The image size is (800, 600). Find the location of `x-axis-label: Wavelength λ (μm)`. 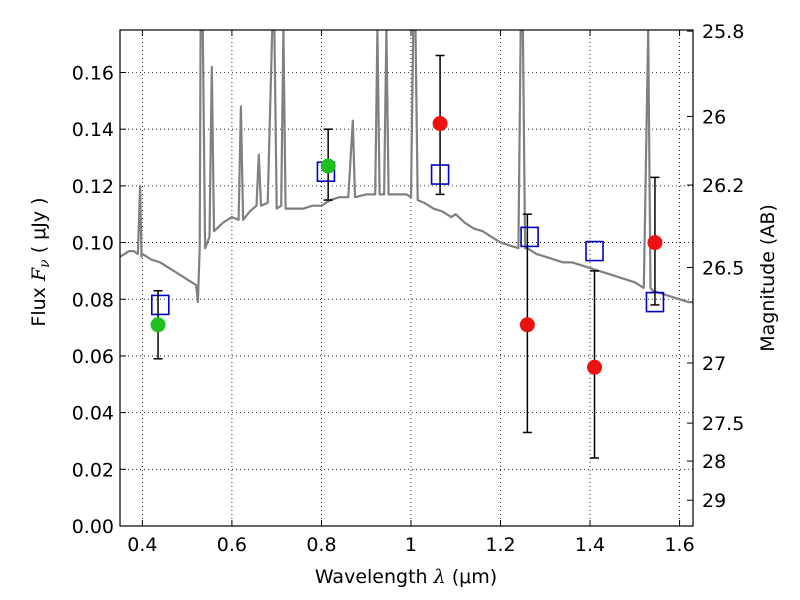

x-axis-label: Wavelength λ (μm) is located at coordinates (406, 577).